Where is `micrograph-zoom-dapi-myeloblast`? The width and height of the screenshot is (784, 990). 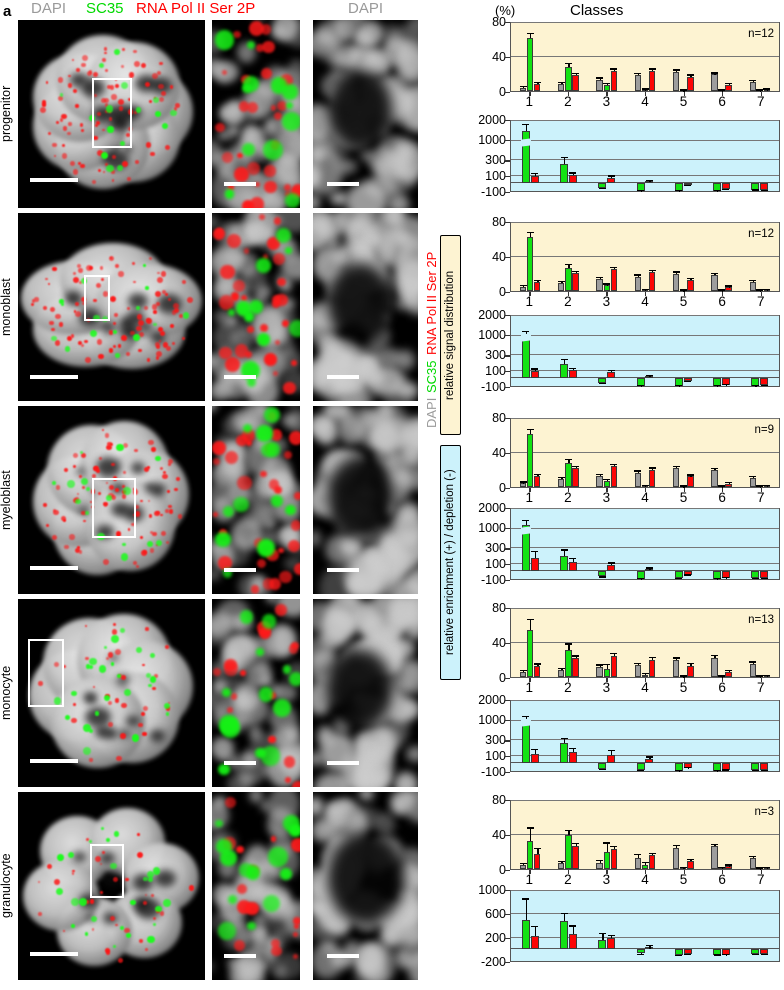 micrograph-zoom-dapi-myeloblast is located at coordinates (365, 500).